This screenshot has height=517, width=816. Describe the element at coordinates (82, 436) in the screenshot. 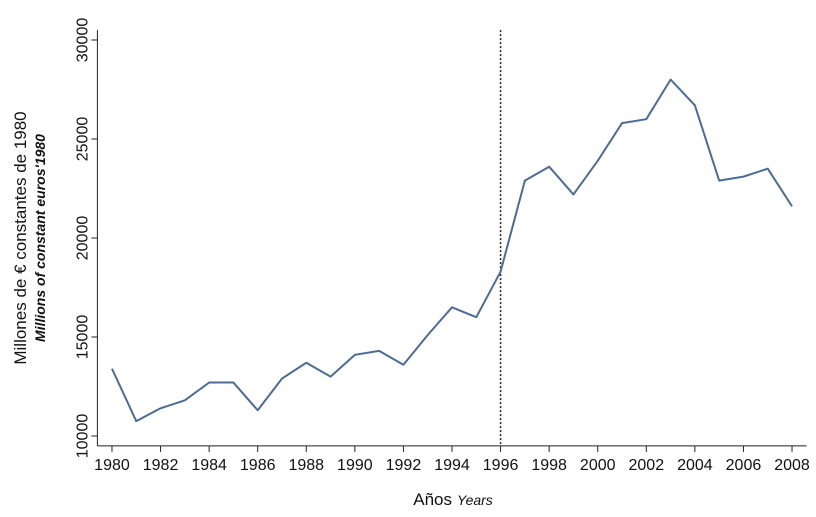

I see `y-tick-label: 10000` at that location.